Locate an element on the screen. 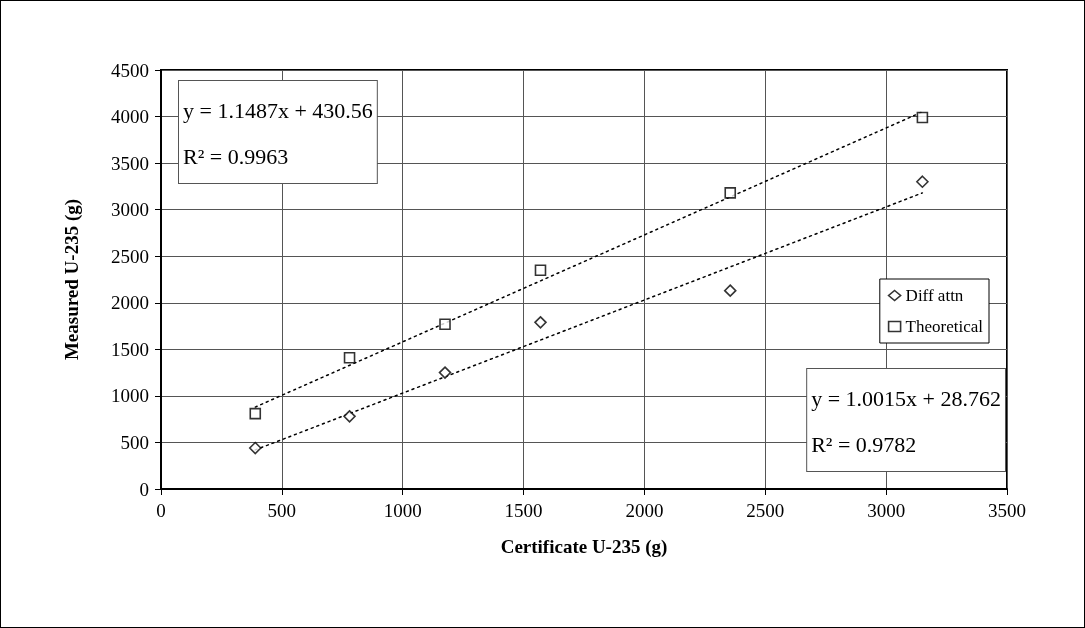 The image size is (1085, 628). x-tick-label: 500 is located at coordinates (282, 510).